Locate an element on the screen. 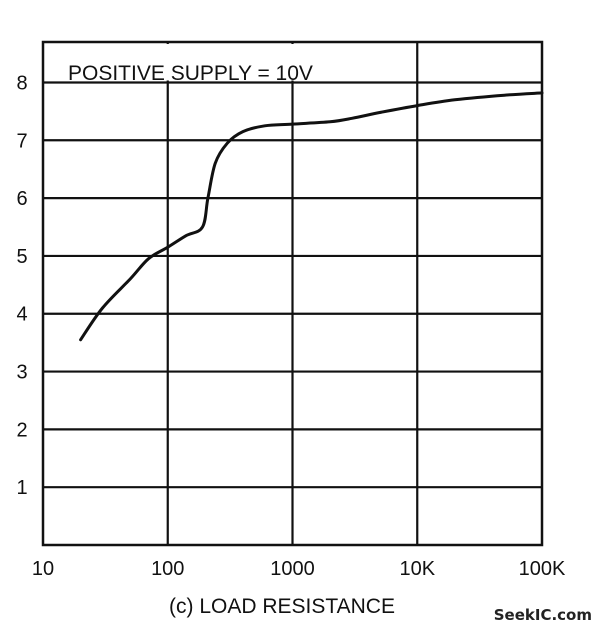 This screenshot has height=635, width=600. x-tick-label: 100K is located at coordinates (542, 569).